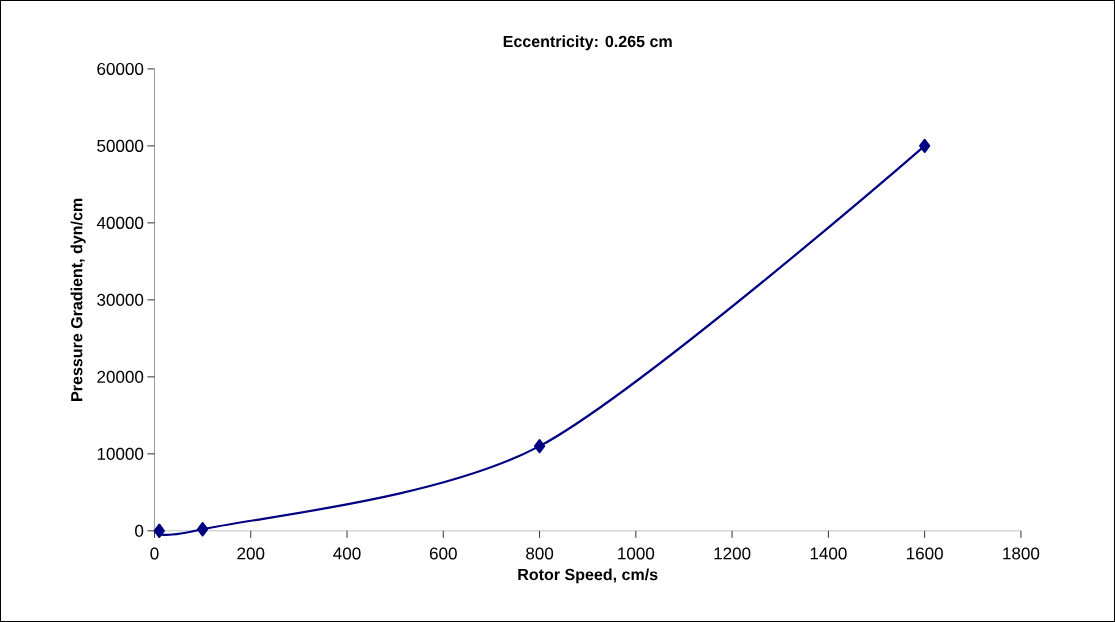 This screenshot has height=622, width=1115. What do you see at coordinates (925, 553) in the screenshot?
I see `x-tick-label: 1600` at bounding box center [925, 553].